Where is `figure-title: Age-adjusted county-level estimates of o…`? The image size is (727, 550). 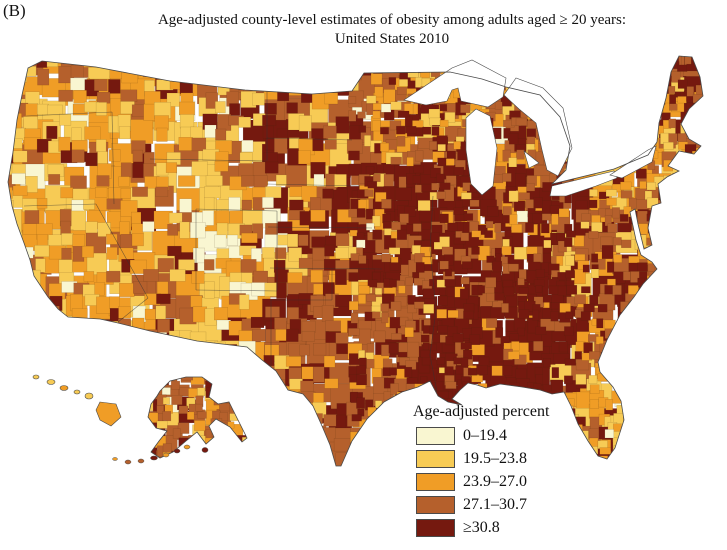 figure-title: Age-adjusted county-level estimates of o… is located at coordinates (392, 30).